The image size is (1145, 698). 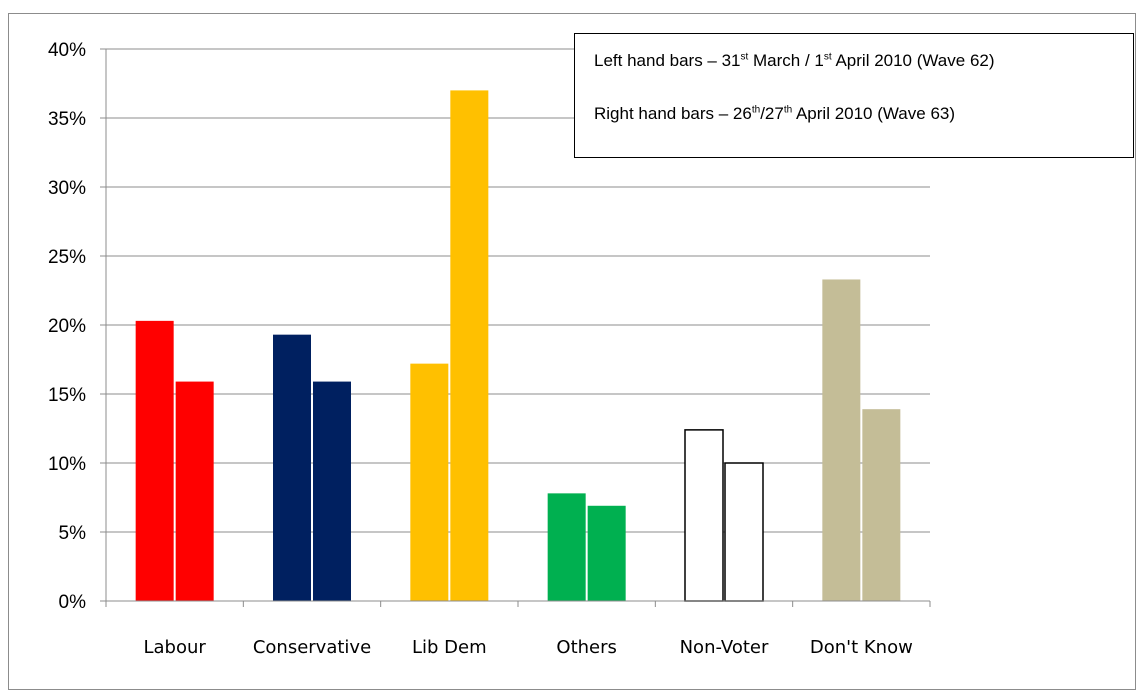 I want to click on y-tick-label: 25%, so click(x=67, y=257).